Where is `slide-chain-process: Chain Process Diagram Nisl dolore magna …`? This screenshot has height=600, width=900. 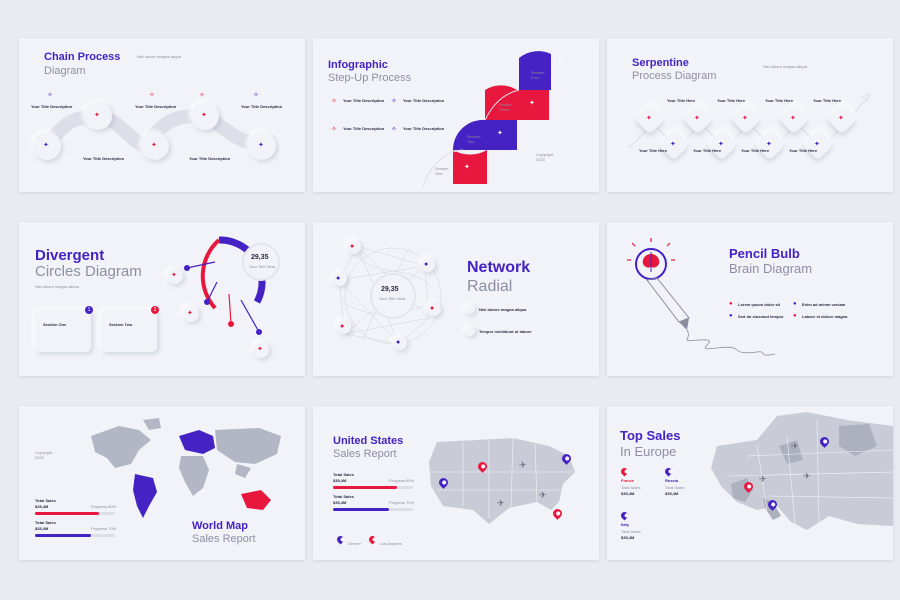
slide-chain-process: Chain Process Diagram Nisl dolore magna … is located at coordinates (162, 115).